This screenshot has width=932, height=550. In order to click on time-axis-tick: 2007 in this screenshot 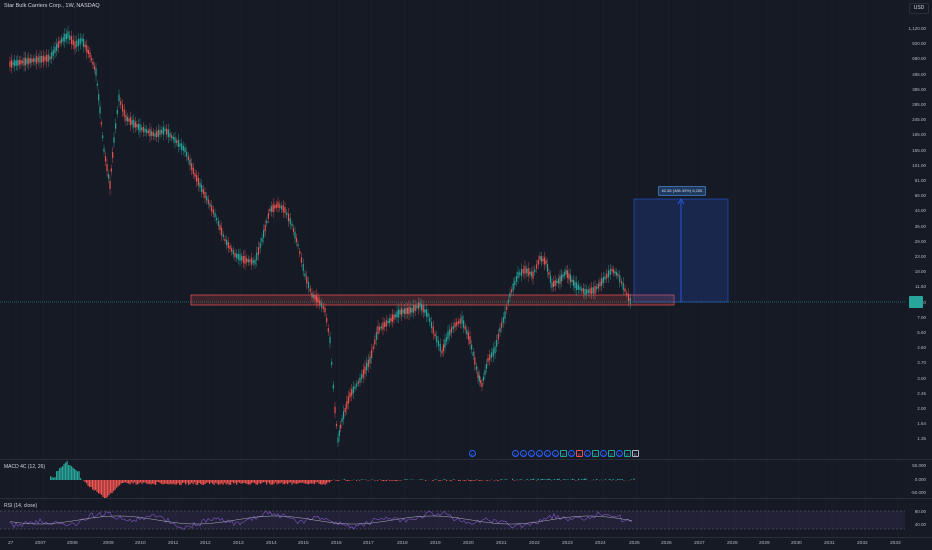, I will do `click(40, 543)`.